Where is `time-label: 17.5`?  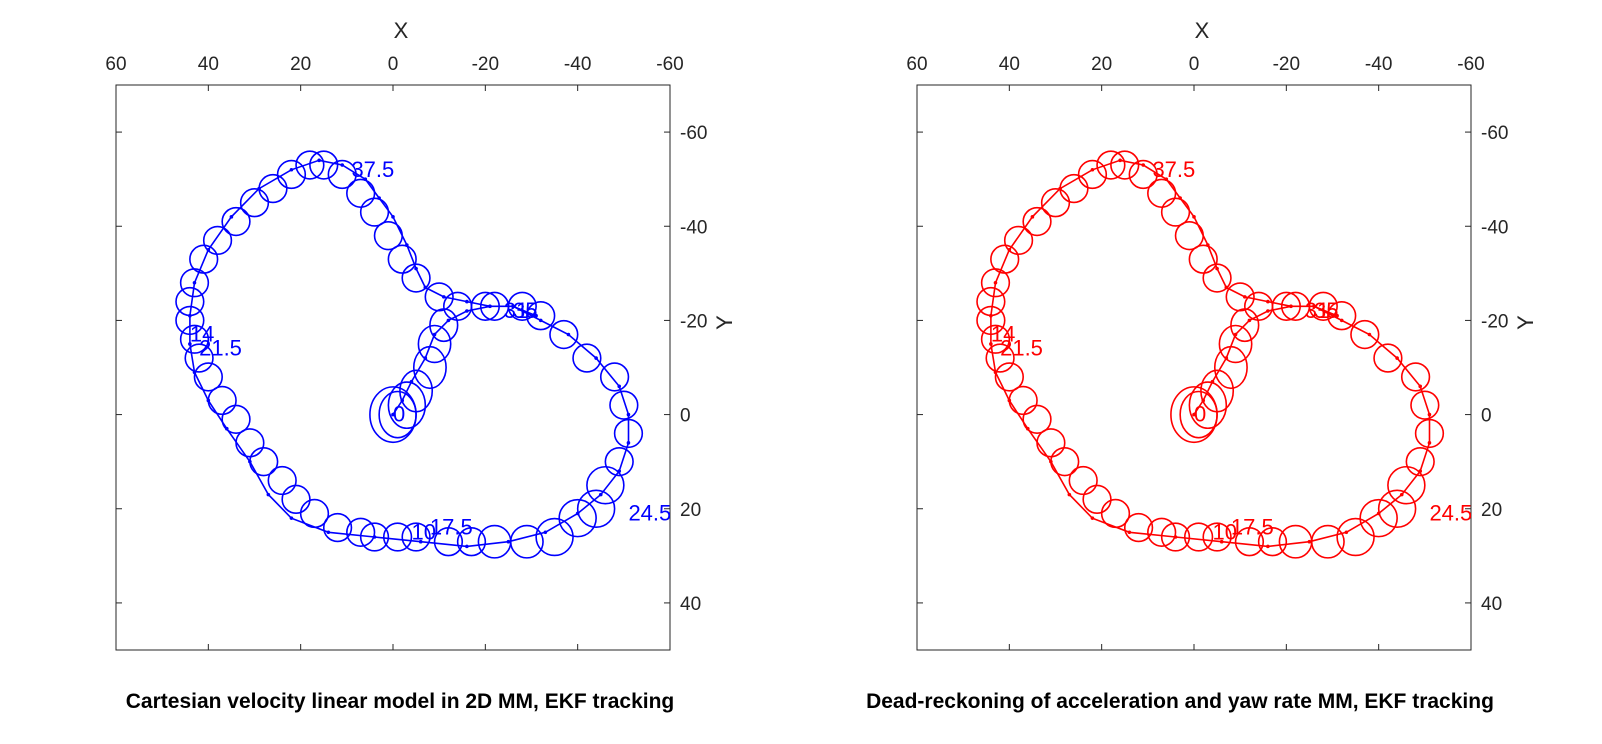
time-label: 17.5 is located at coordinates (451, 527).